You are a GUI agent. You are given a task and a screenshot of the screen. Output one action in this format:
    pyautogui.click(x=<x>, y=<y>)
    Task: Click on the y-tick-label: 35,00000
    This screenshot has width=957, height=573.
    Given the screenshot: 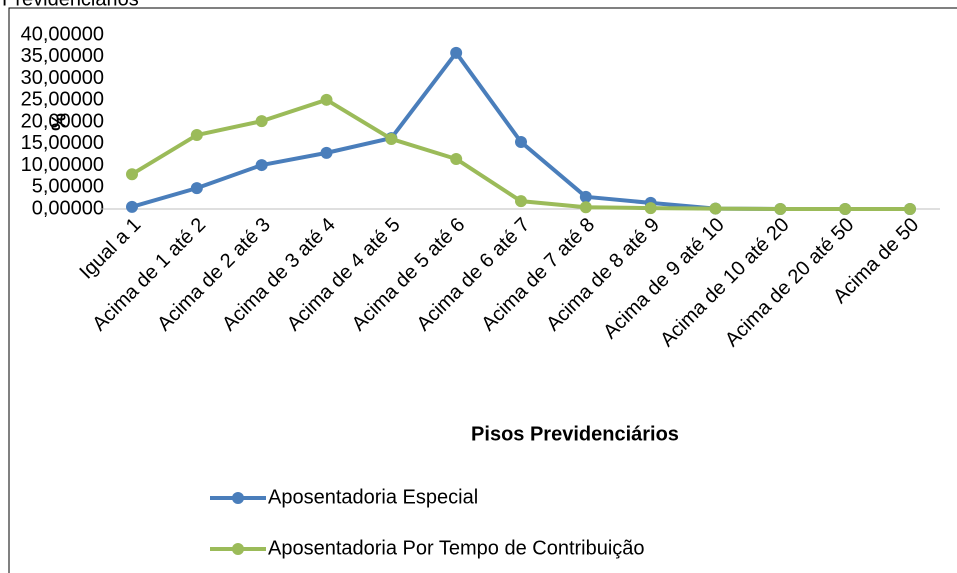 What is the action you would take?
    pyautogui.click(x=62, y=56)
    